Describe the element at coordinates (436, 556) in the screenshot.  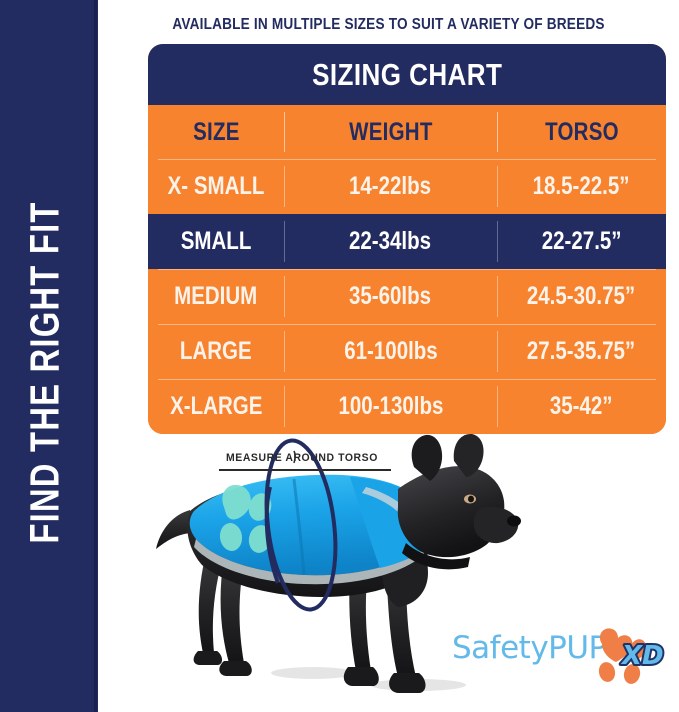
I see `dog-collar` at that location.